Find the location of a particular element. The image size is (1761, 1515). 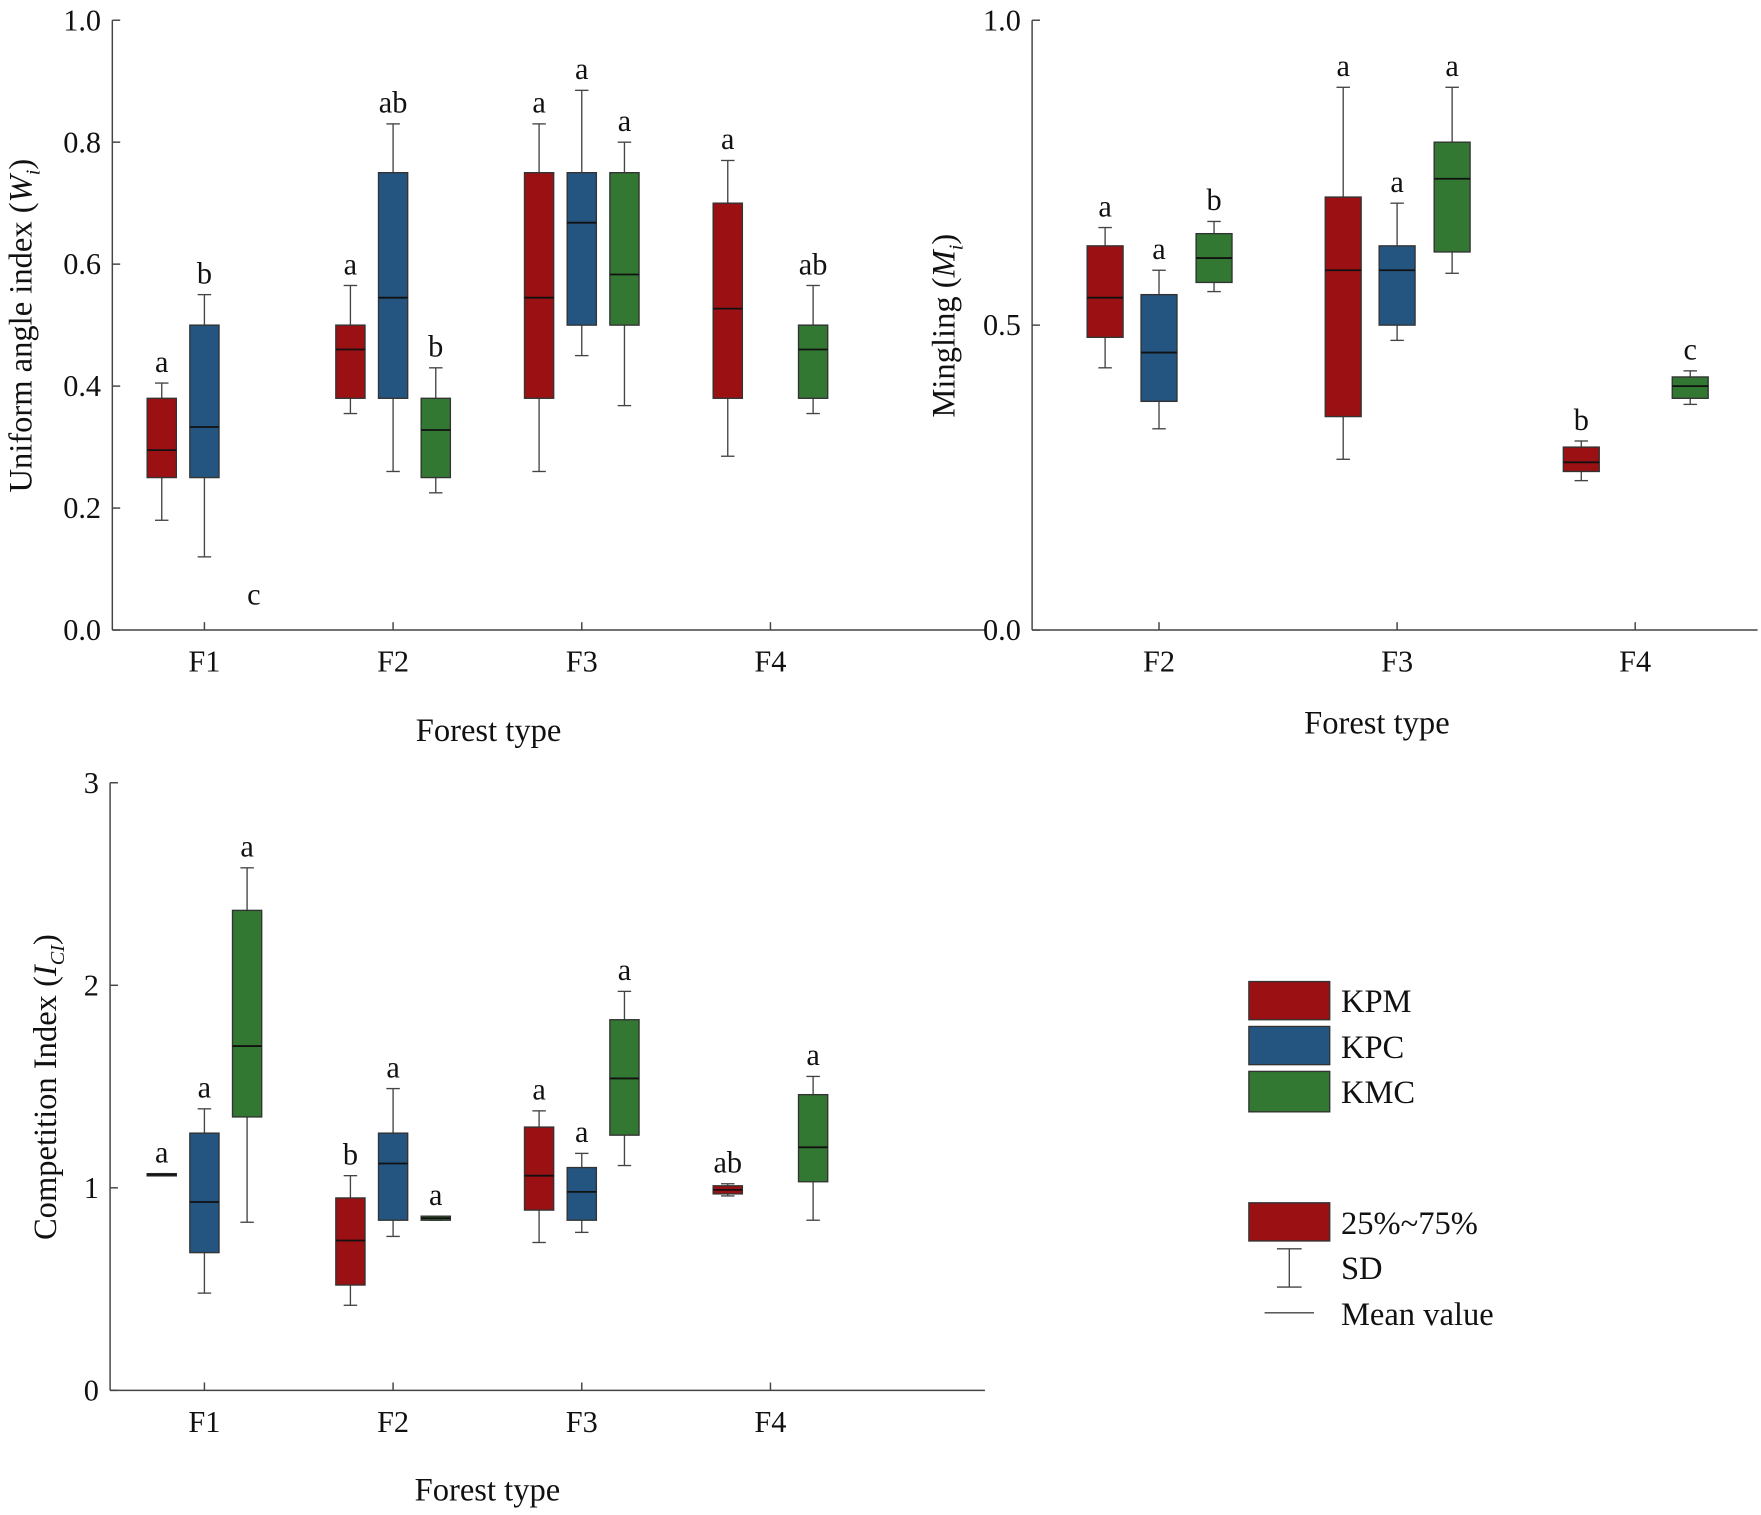

y-tick-label: 1 is located at coordinates (91, 1188).